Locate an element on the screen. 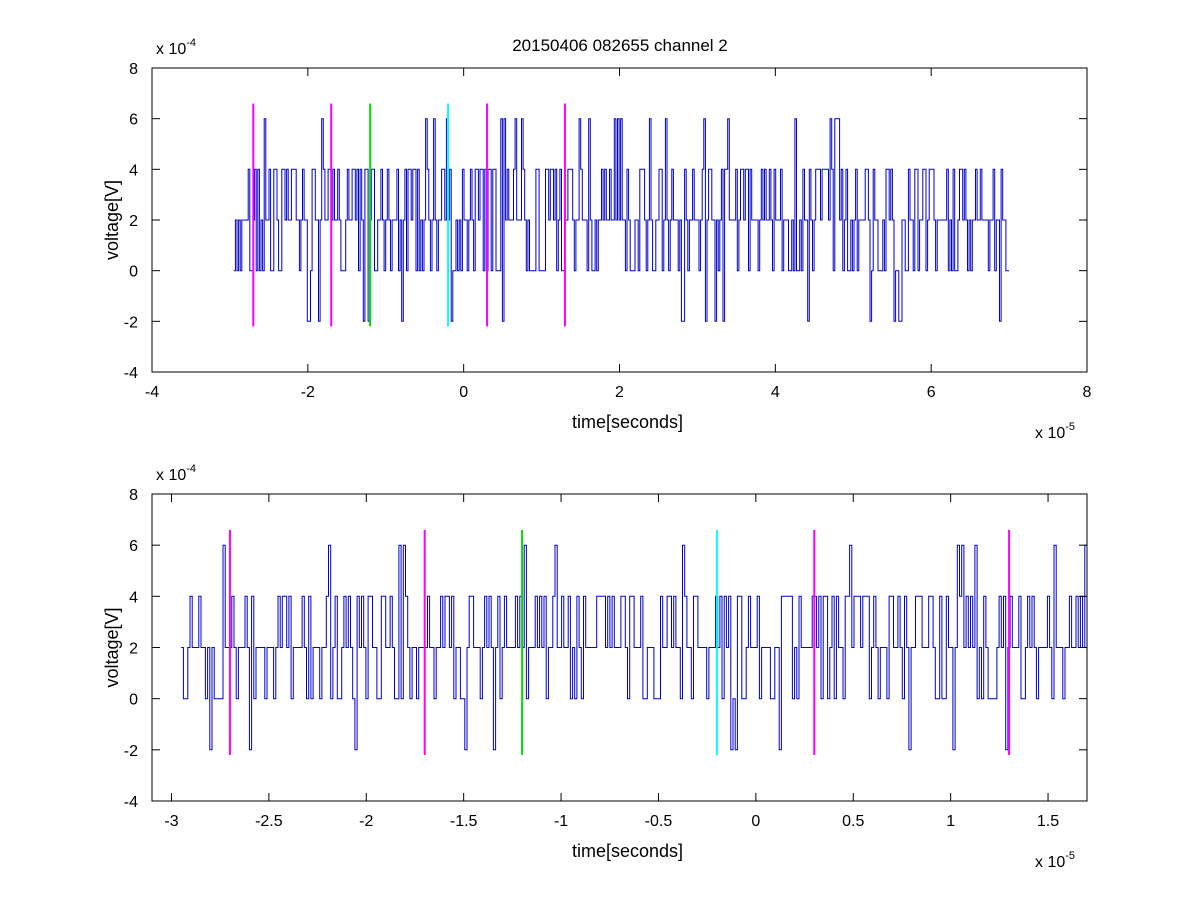 The width and height of the screenshot is (1200, 900). x-tick-label: -2.5 is located at coordinates (269, 821).